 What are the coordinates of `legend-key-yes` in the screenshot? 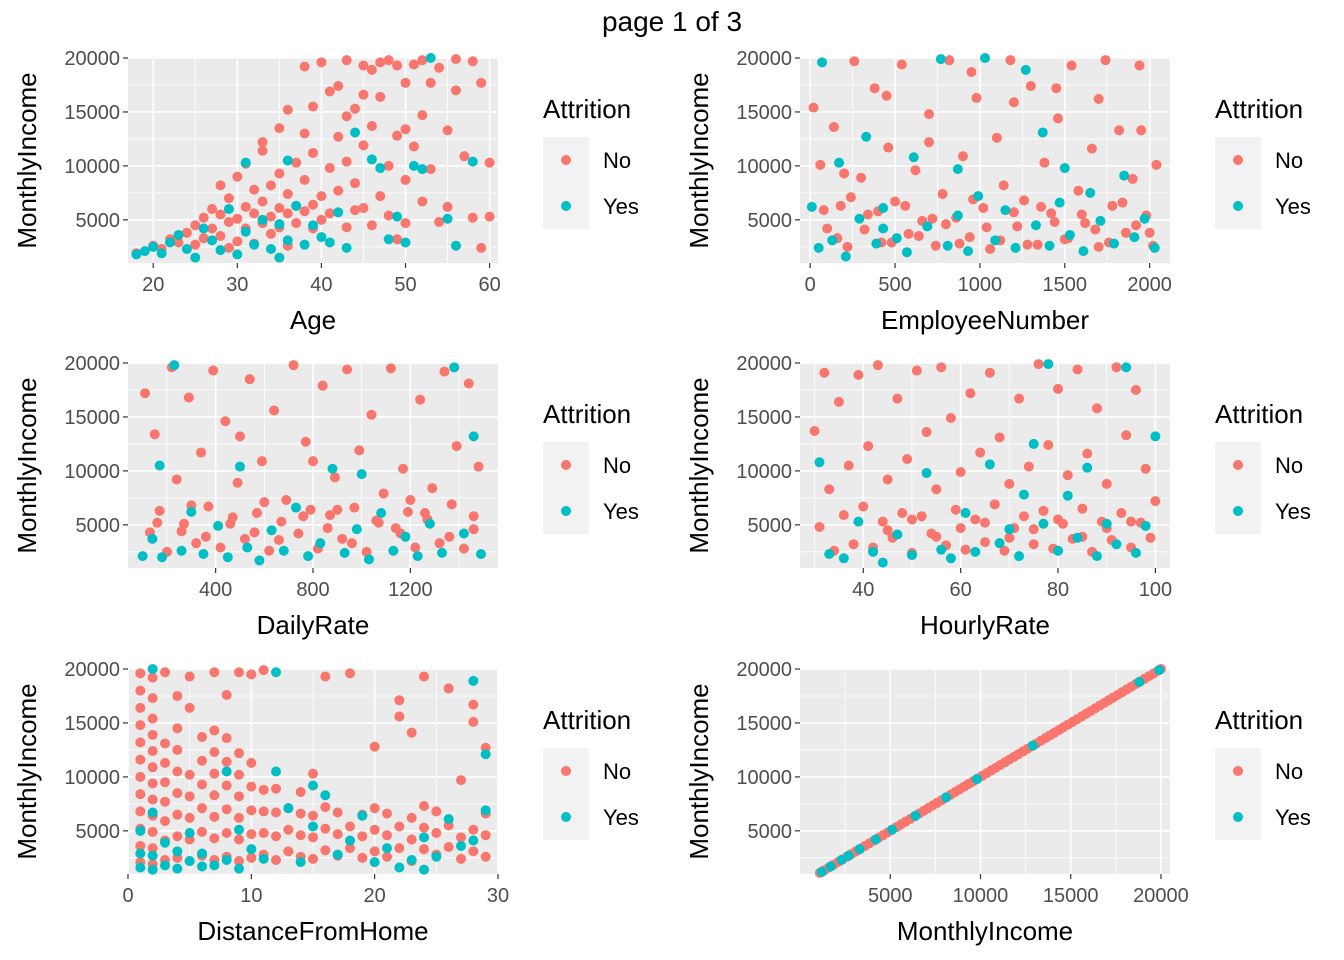 It's located at (1238, 817).